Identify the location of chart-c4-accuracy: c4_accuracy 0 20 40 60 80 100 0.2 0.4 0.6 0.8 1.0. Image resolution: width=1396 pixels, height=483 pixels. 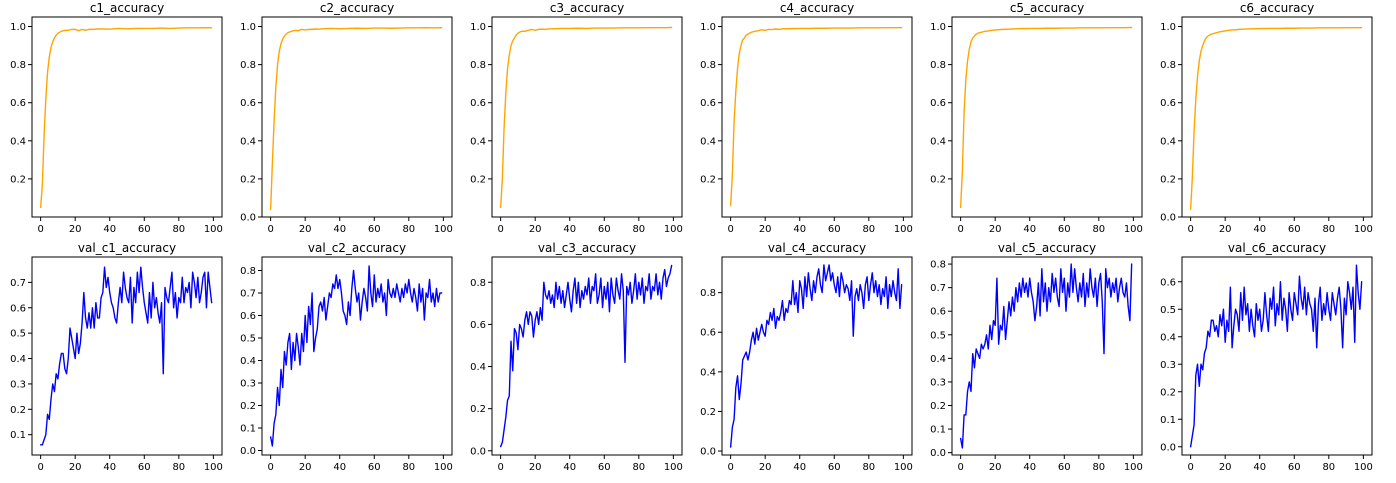
(806, 118).